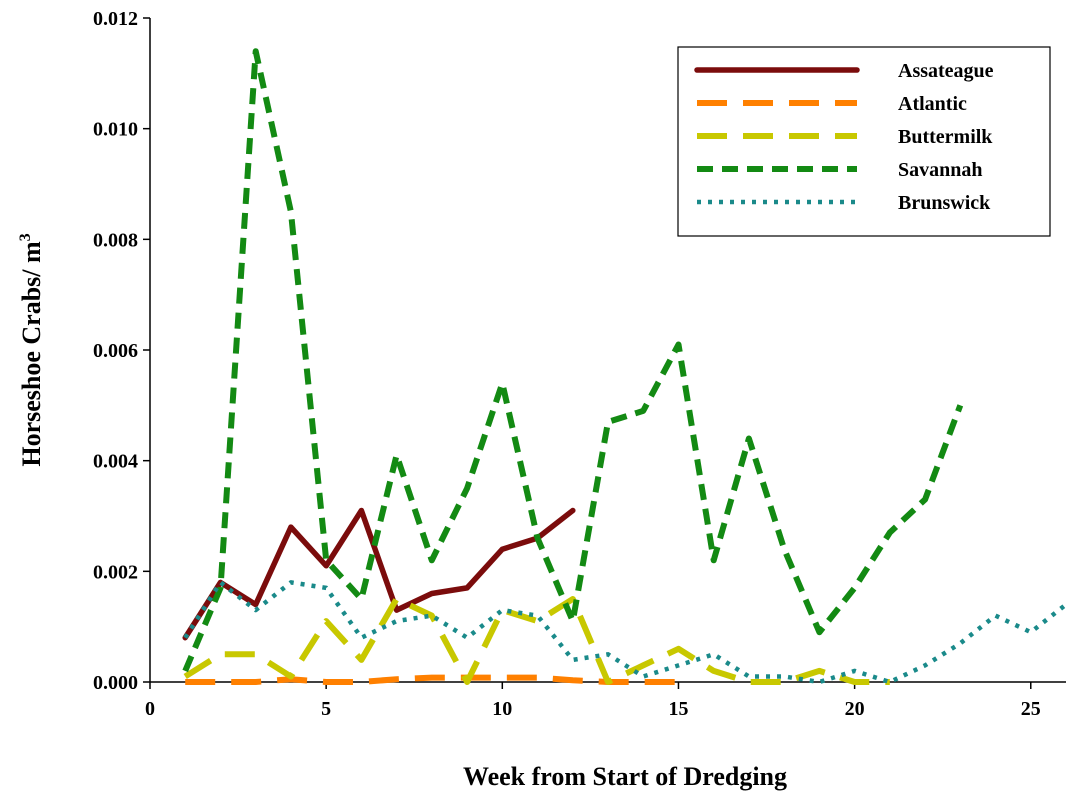 This screenshot has height=793, width=1089. I want to click on x-tick-label: 15, so click(678, 709).